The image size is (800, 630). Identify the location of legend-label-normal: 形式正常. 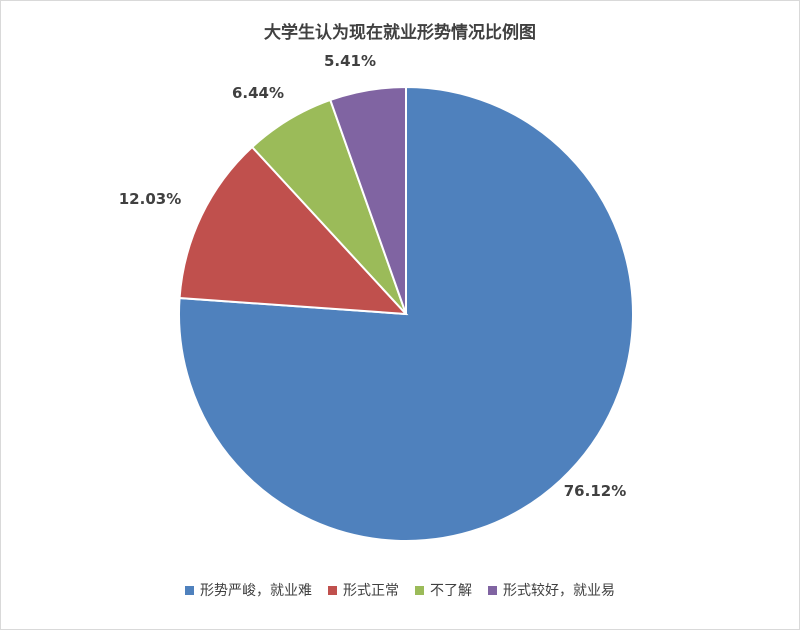
(371, 591).